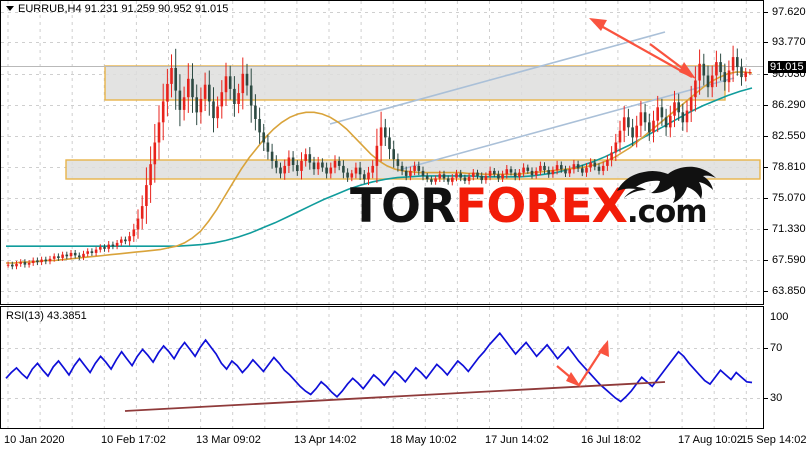 The image size is (808, 458). What do you see at coordinates (779, 317) in the screenshot?
I see `rsi-axis-label: 100` at bounding box center [779, 317].